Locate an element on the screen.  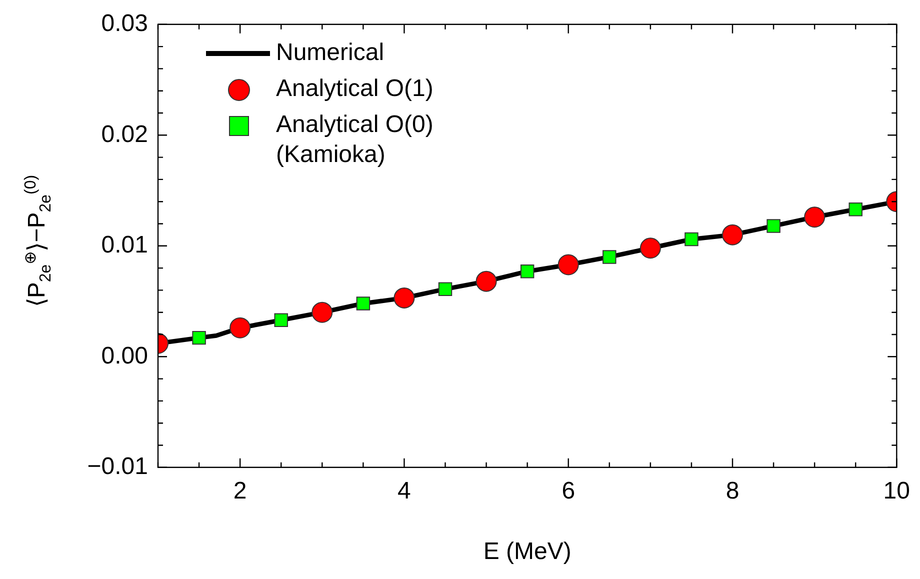
y-tick-label: 0.03 is located at coordinates (124, 24).